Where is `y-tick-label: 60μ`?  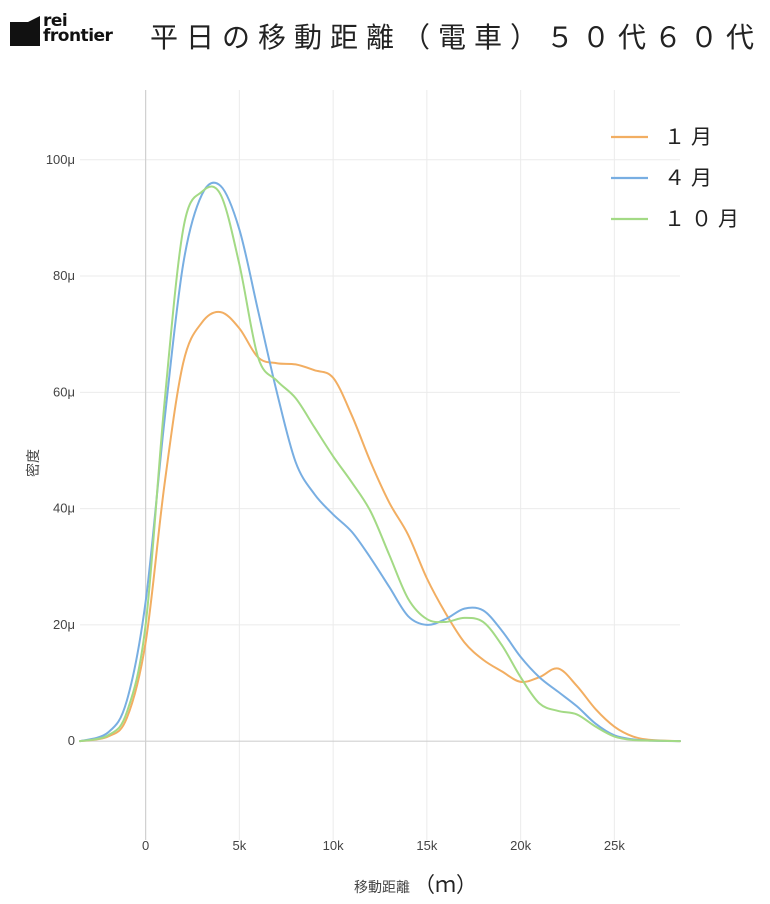
y-tick-label: 60μ is located at coordinates (64, 391).